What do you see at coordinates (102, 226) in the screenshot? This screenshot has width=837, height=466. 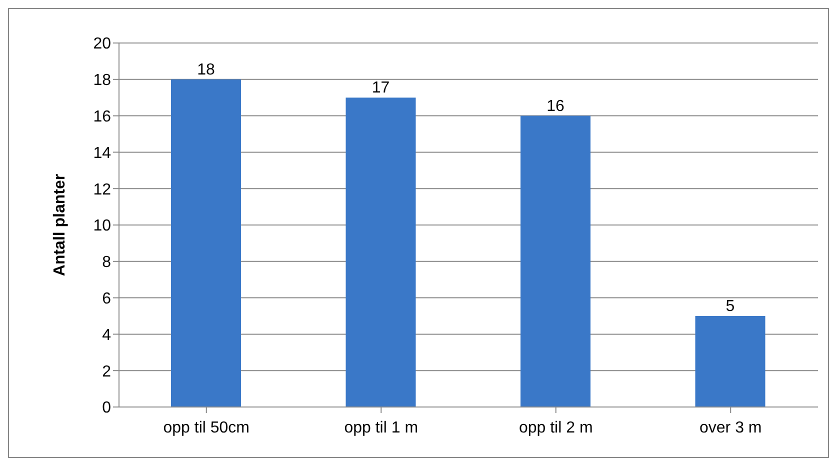 I see `y-tick-label: 10` at bounding box center [102, 226].